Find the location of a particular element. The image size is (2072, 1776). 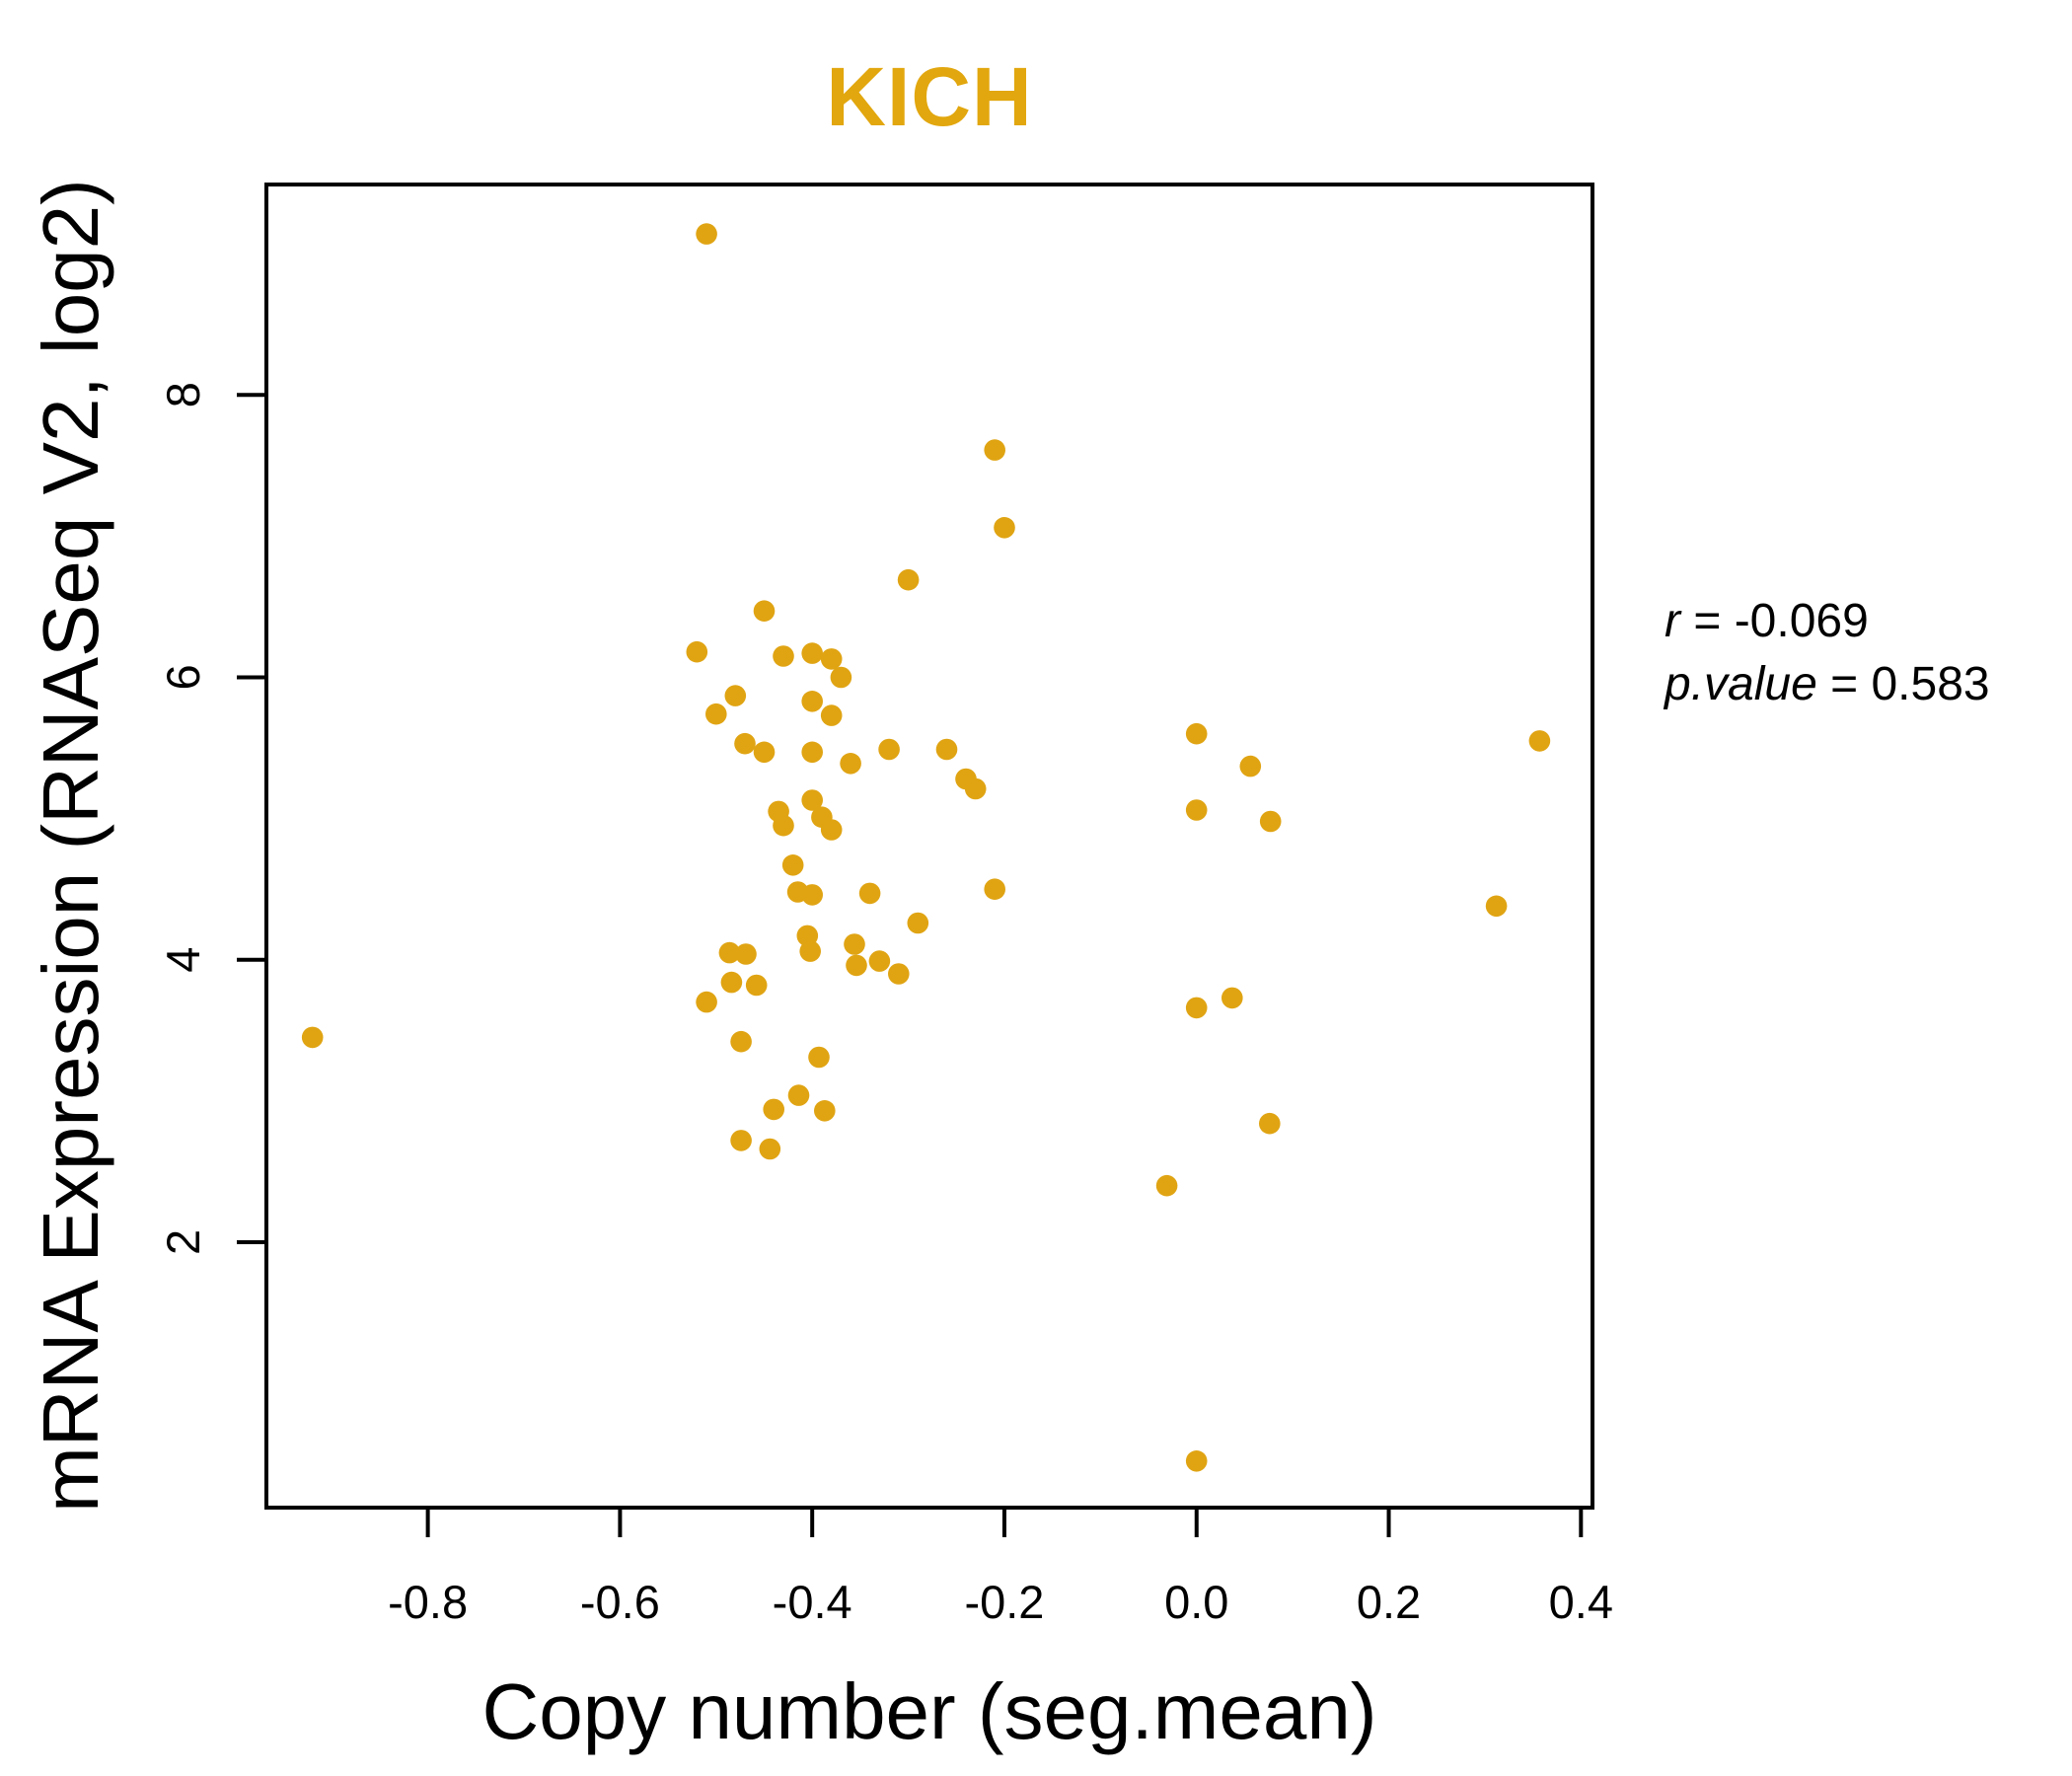

x-tick-label: -0.2 is located at coordinates (1004, 1602).